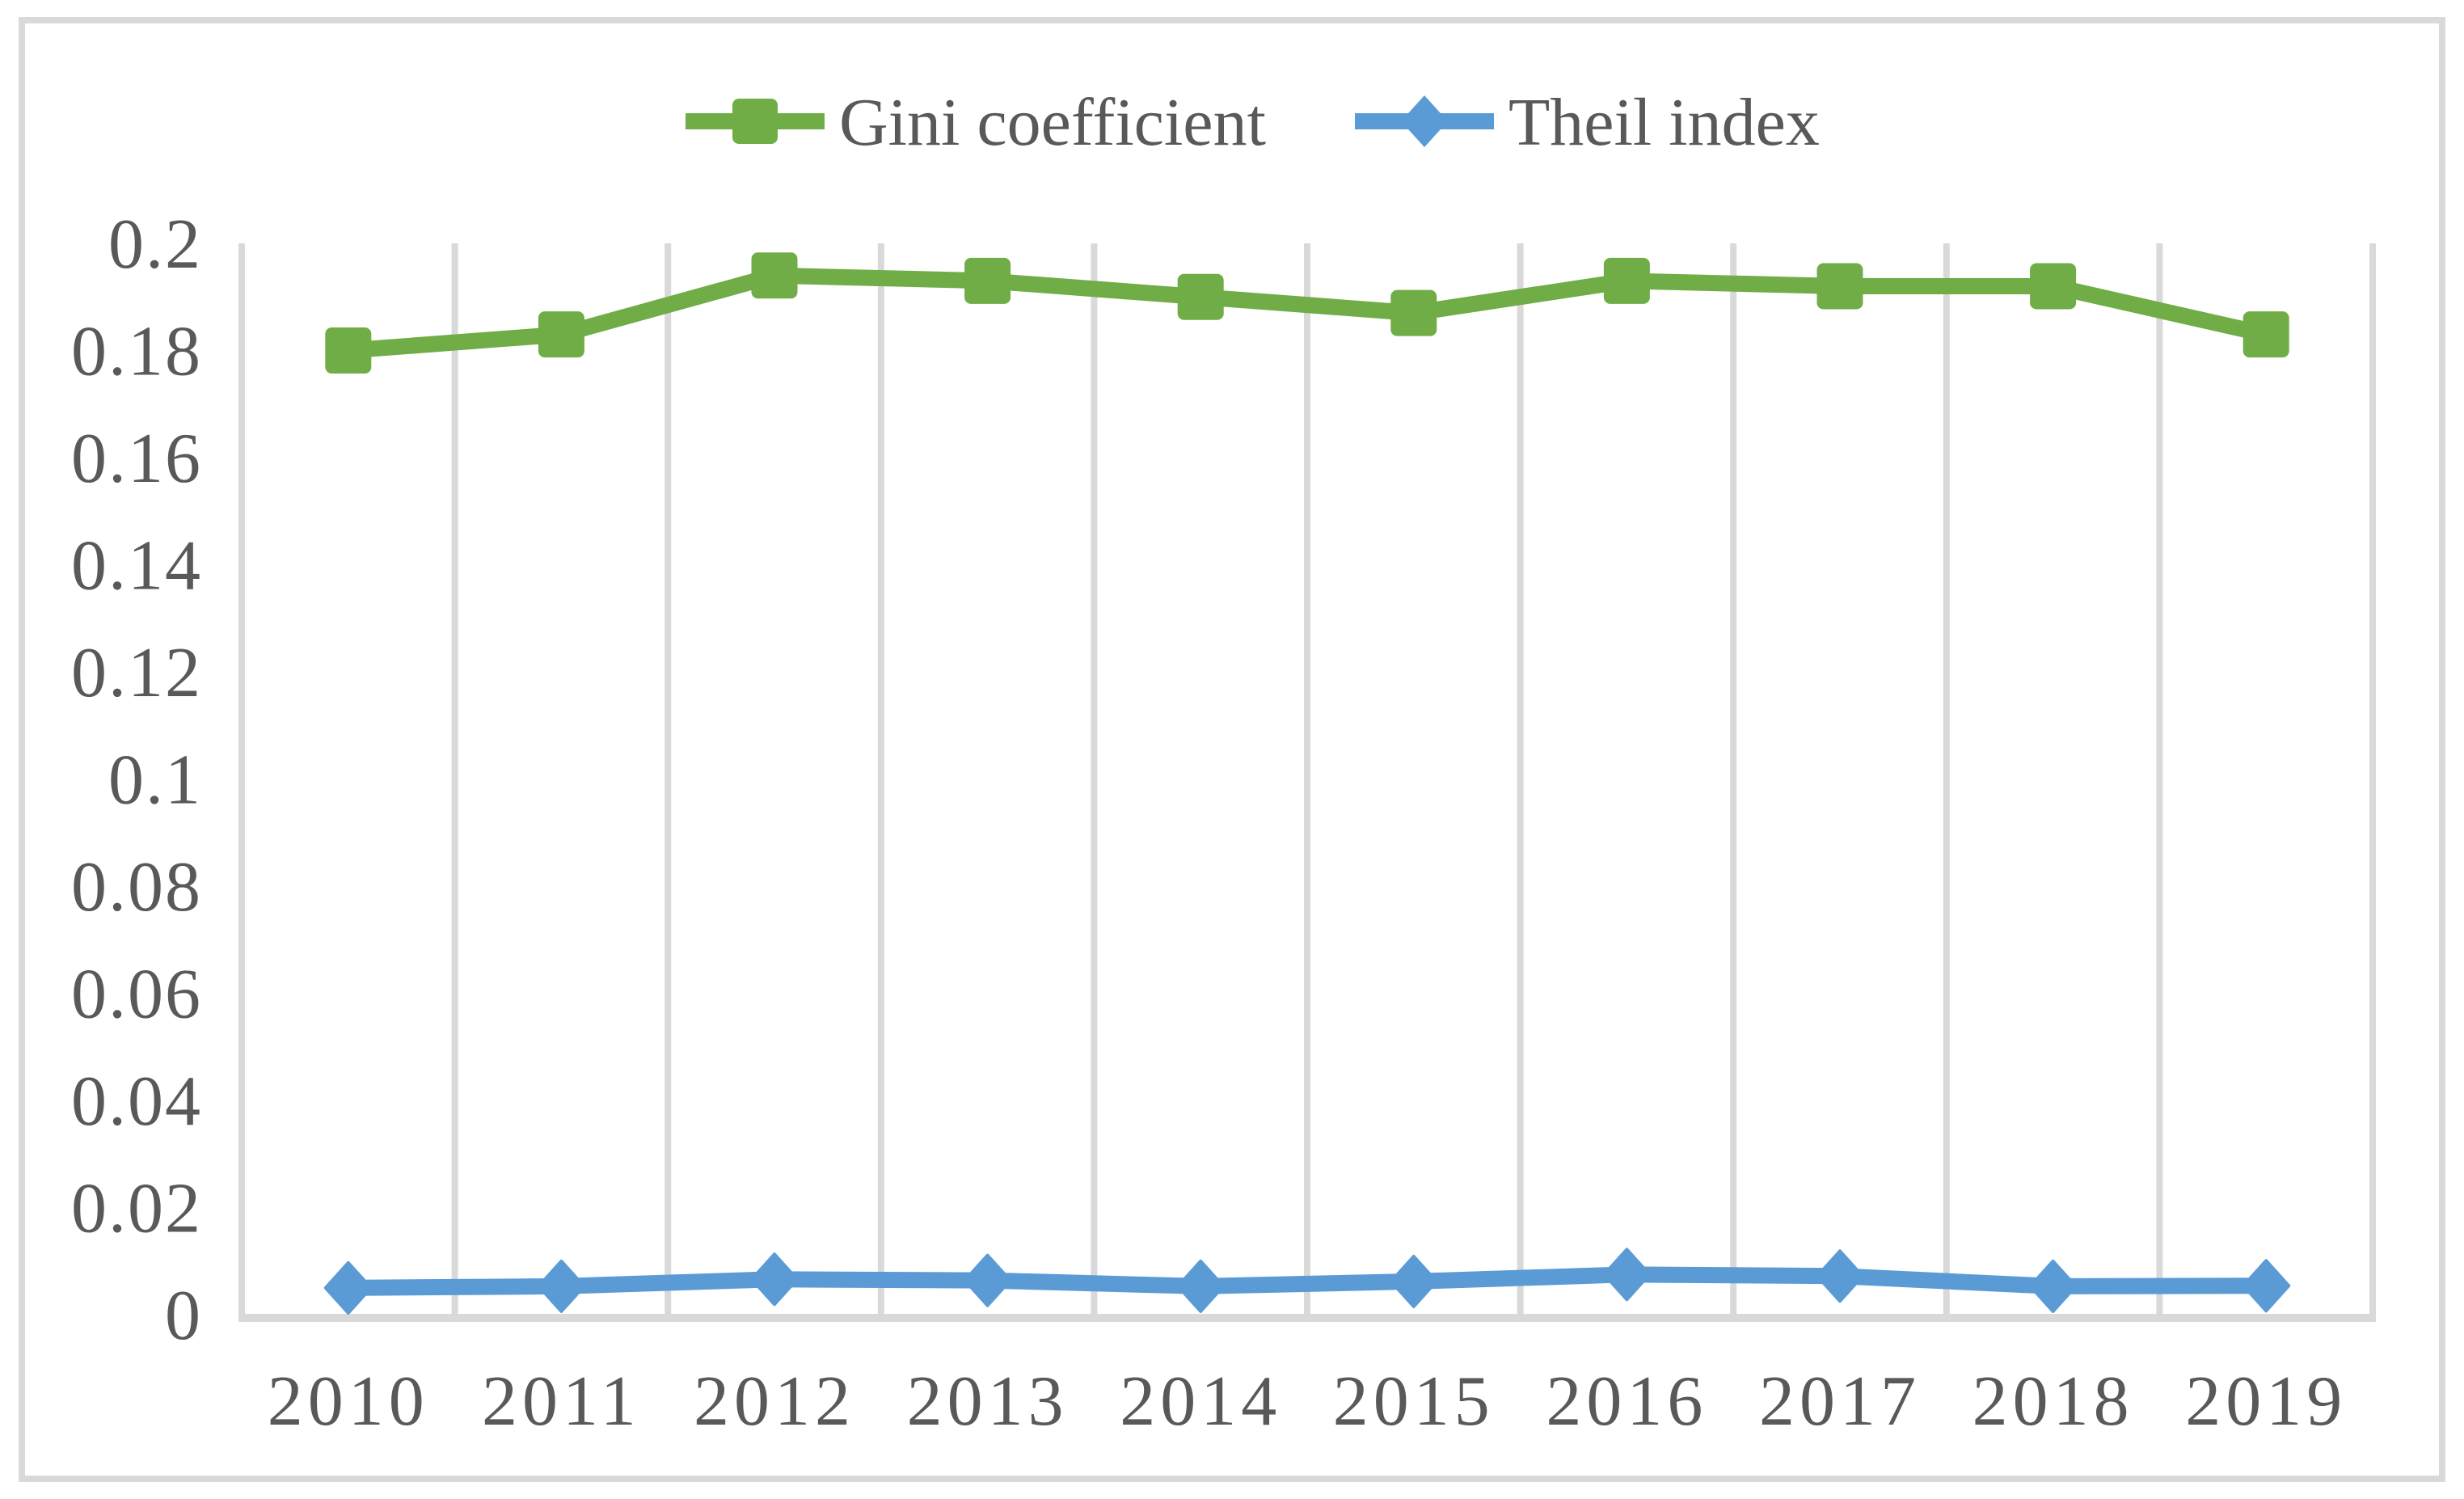 This screenshot has height=1499, width=2464. Describe the element at coordinates (155, 244) in the screenshot. I see `y-tick-label: 0.2` at that location.